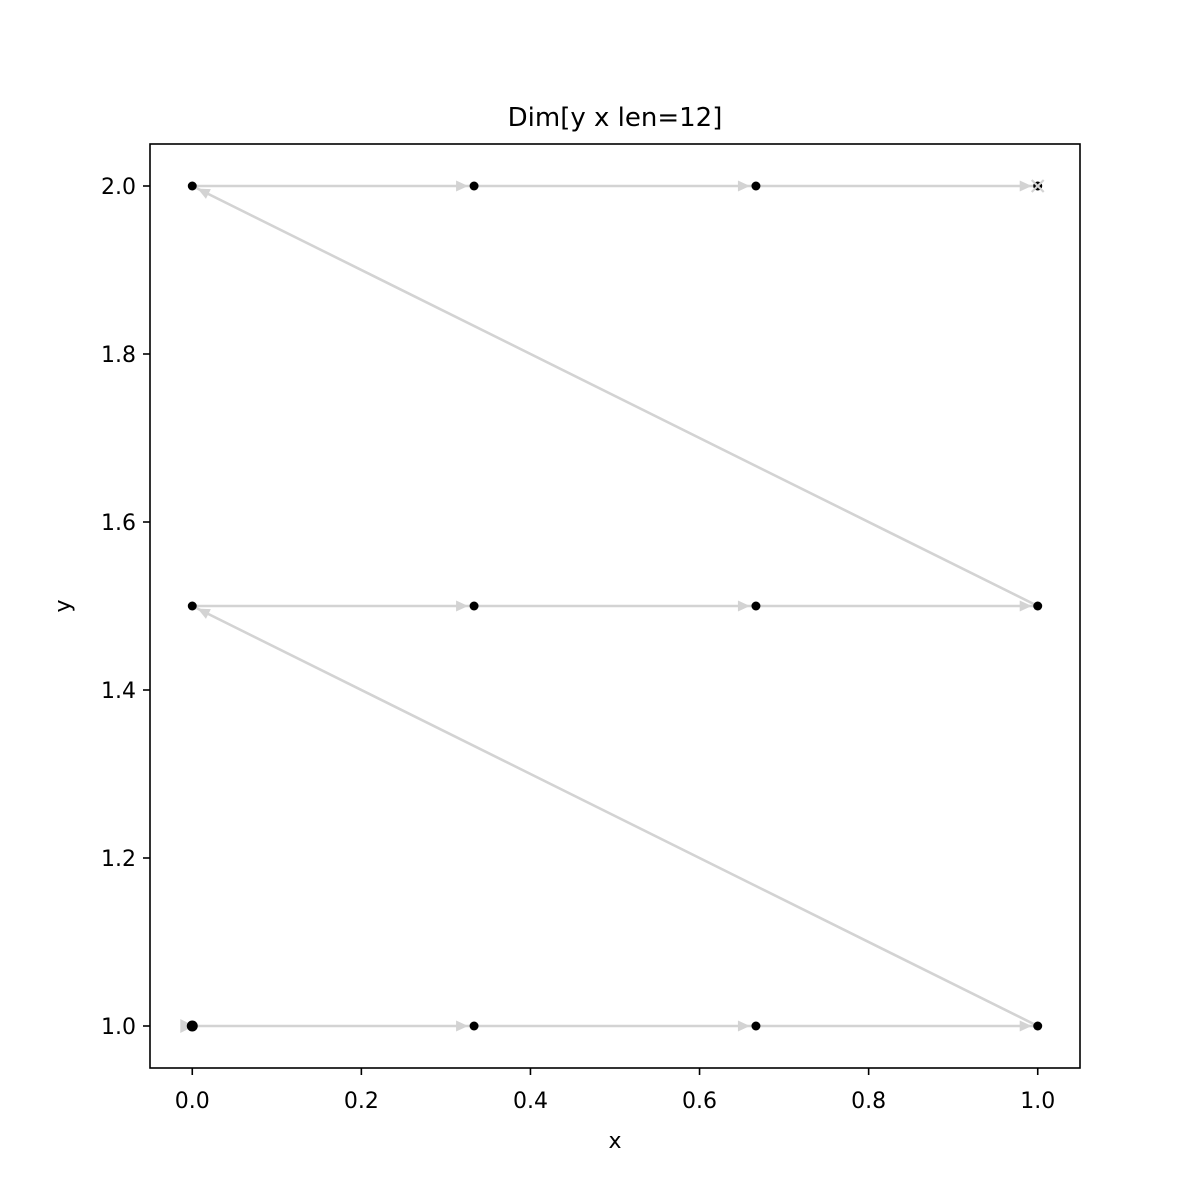 The image size is (1200, 1200). I want to click on x-tick-label: 1.0, so click(1037, 1101).